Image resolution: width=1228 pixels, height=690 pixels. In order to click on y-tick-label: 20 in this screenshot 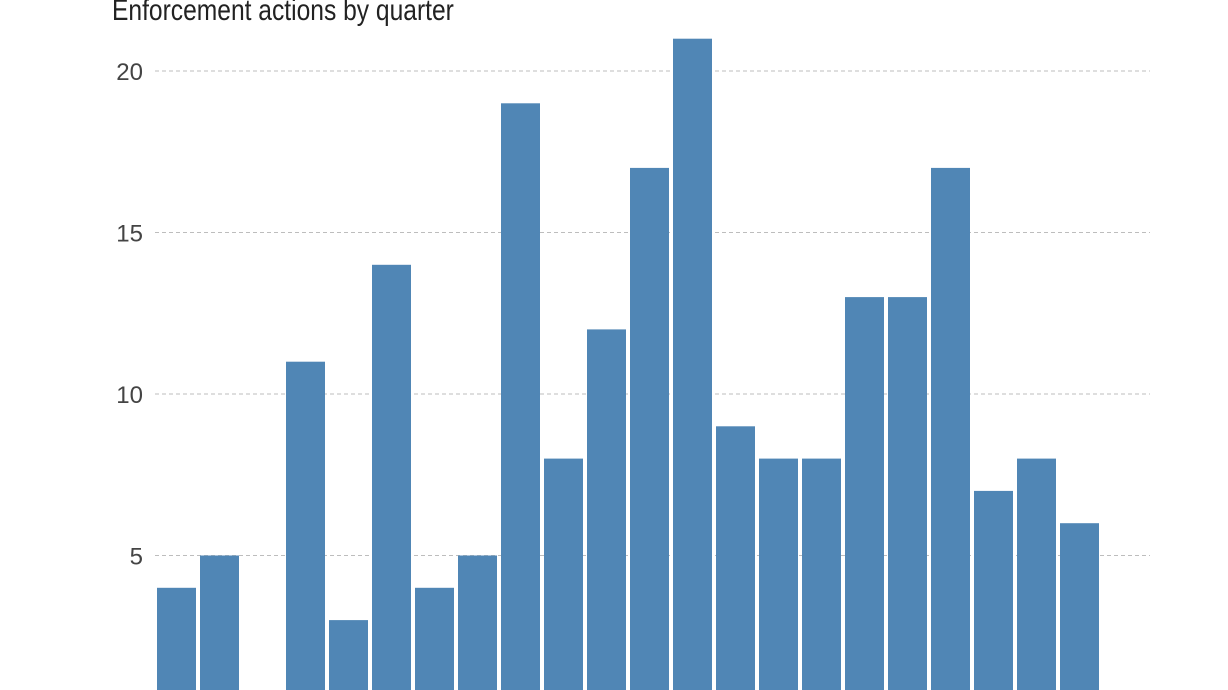, I will do `click(129, 72)`.